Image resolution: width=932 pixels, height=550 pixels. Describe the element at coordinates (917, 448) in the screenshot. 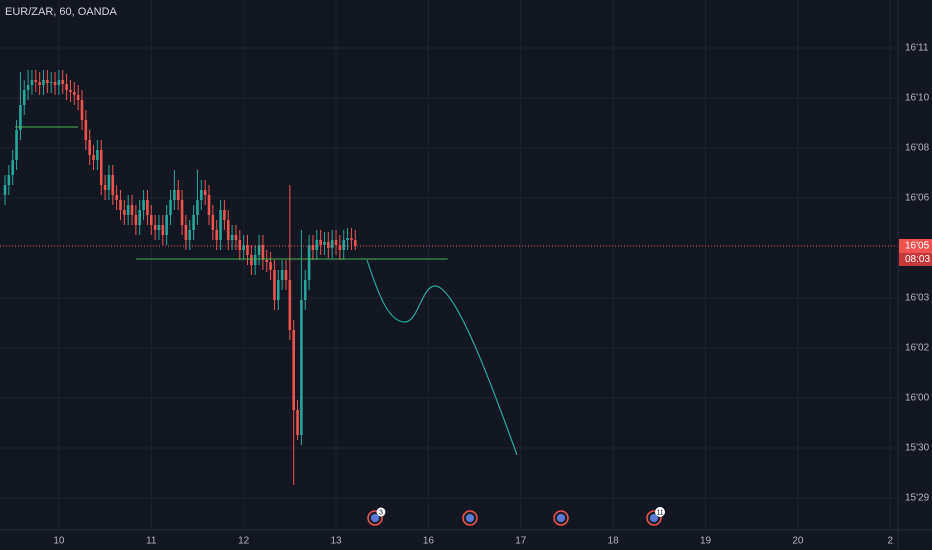

I see `y-tick-label: 15'30` at that location.